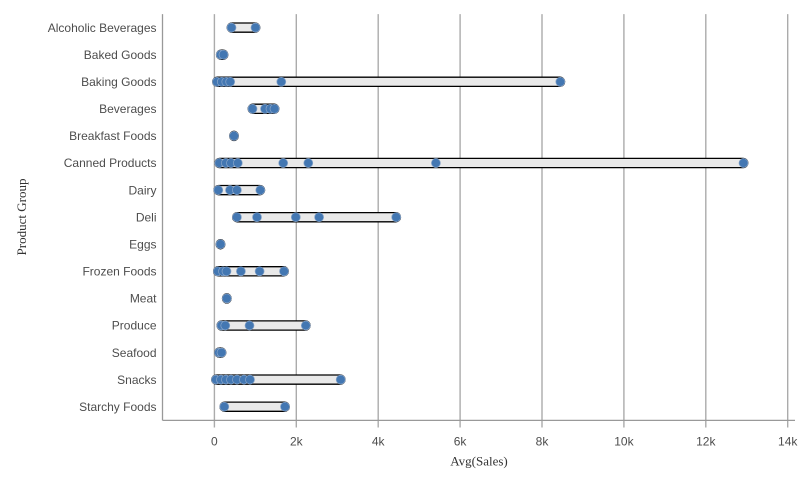 The height and width of the screenshot is (479, 800). Describe the element at coordinates (110, 163) in the screenshot. I see `svg-text: Canned Products` at that location.